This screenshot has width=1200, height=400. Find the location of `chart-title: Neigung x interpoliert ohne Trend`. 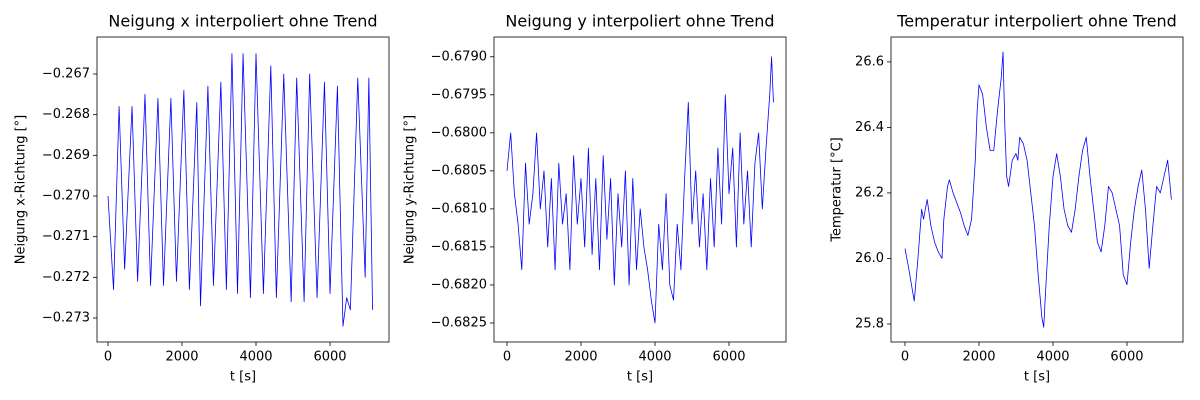

chart-title: Neigung x interpoliert ohne Trend is located at coordinates (242, 21).